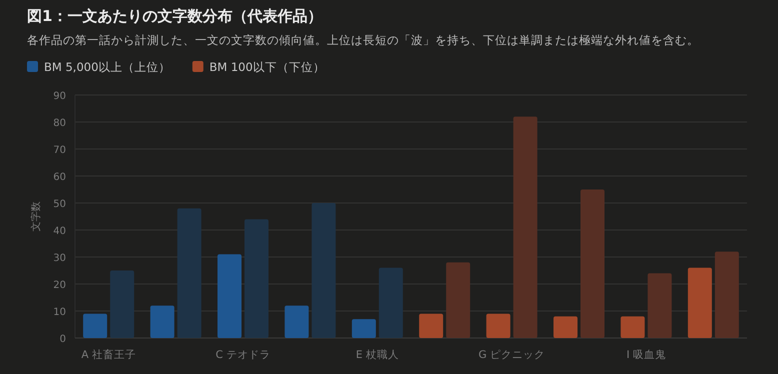  Describe the element at coordinates (646, 355) in the screenshot. I see `x-tick-label: I 吸血鬼` at that location.